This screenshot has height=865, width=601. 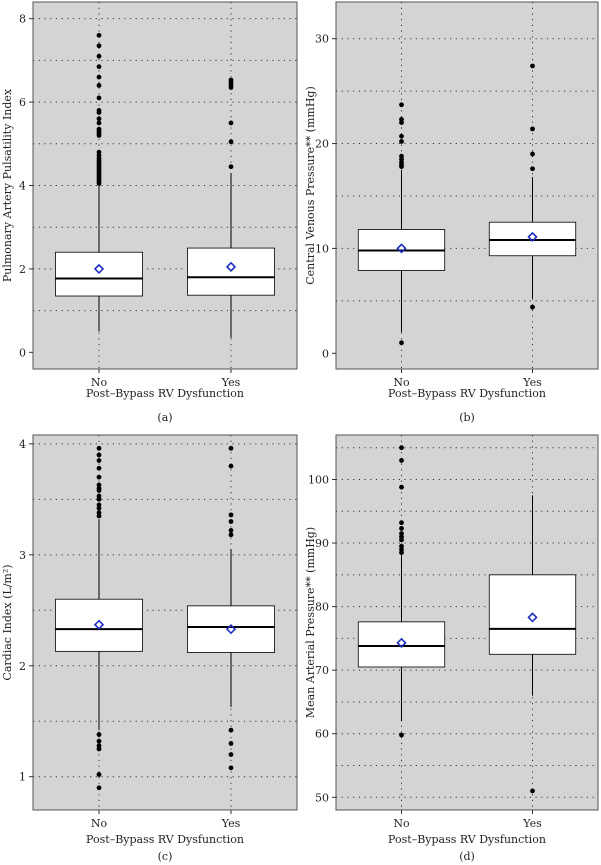 What do you see at coordinates (22, 444) in the screenshot?
I see `y-tick-label: 4` at bounding box center [22, 444].